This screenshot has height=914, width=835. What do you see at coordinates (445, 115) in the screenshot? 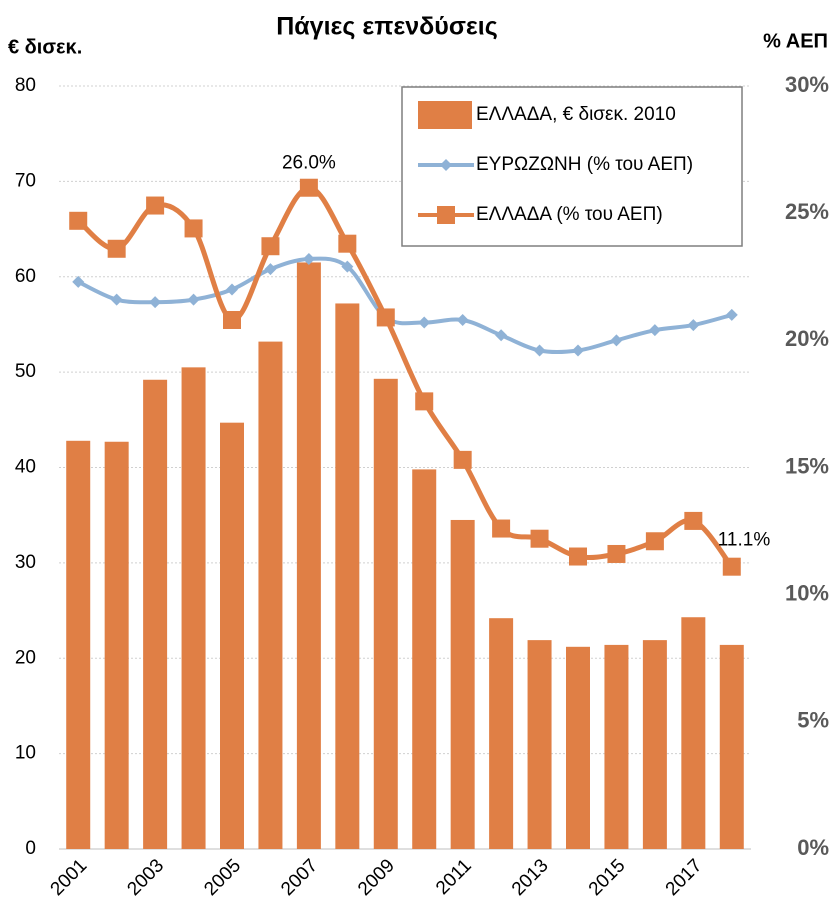
I see `legend-swatch` at bounding box center [445, 115].